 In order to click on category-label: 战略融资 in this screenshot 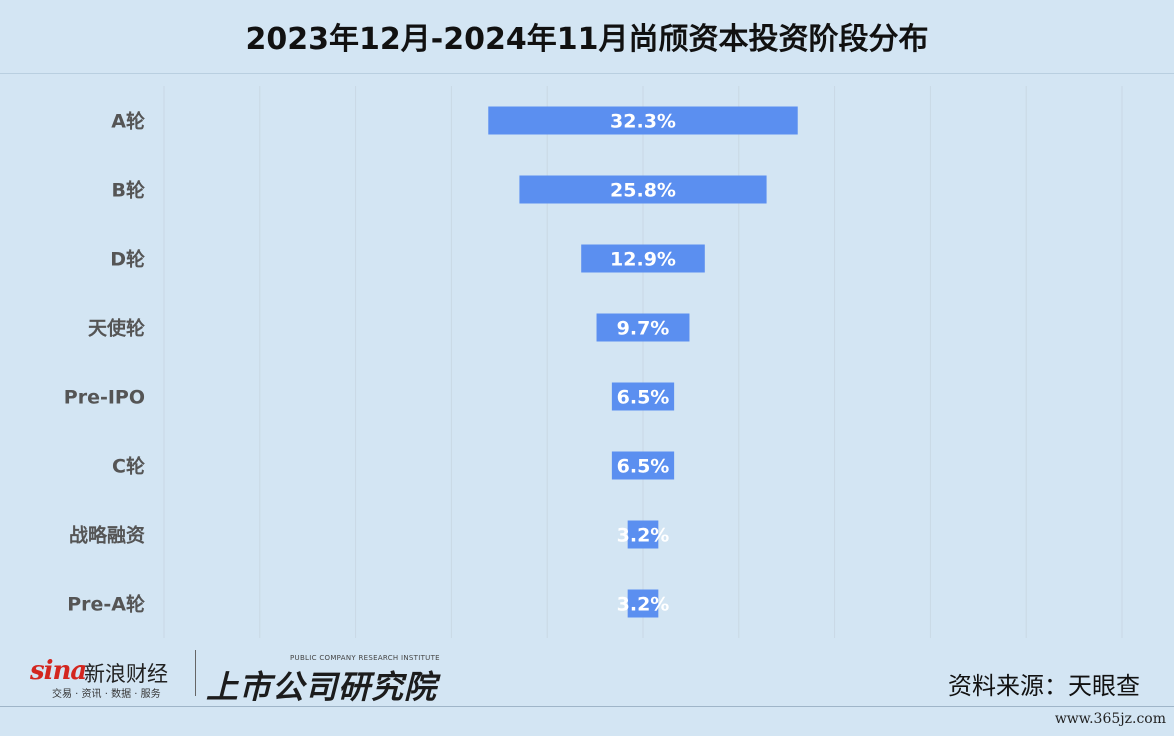, I will do `click(107, 535)`.